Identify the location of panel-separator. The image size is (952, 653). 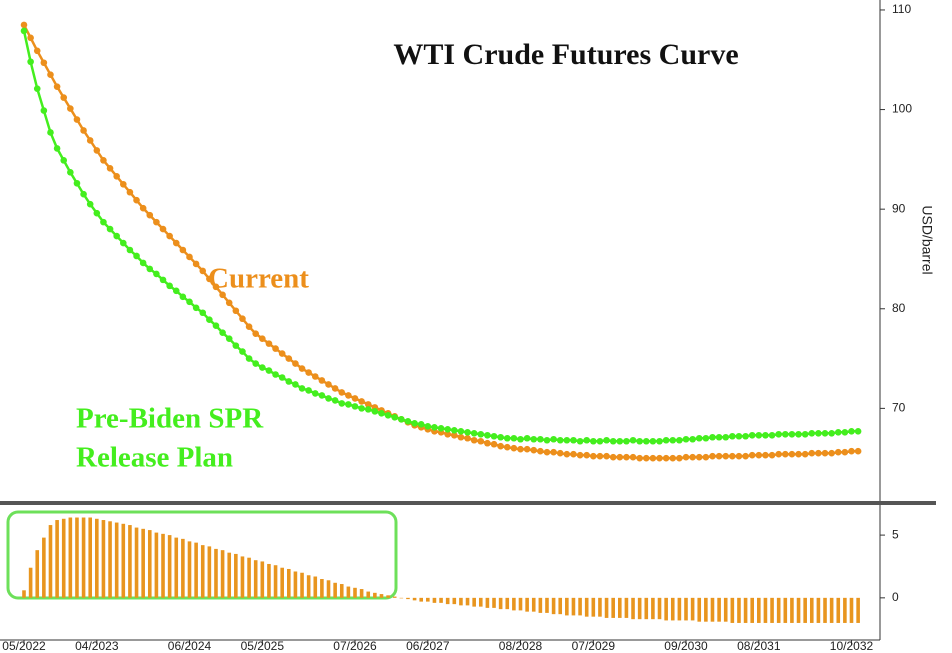
(468, 503).